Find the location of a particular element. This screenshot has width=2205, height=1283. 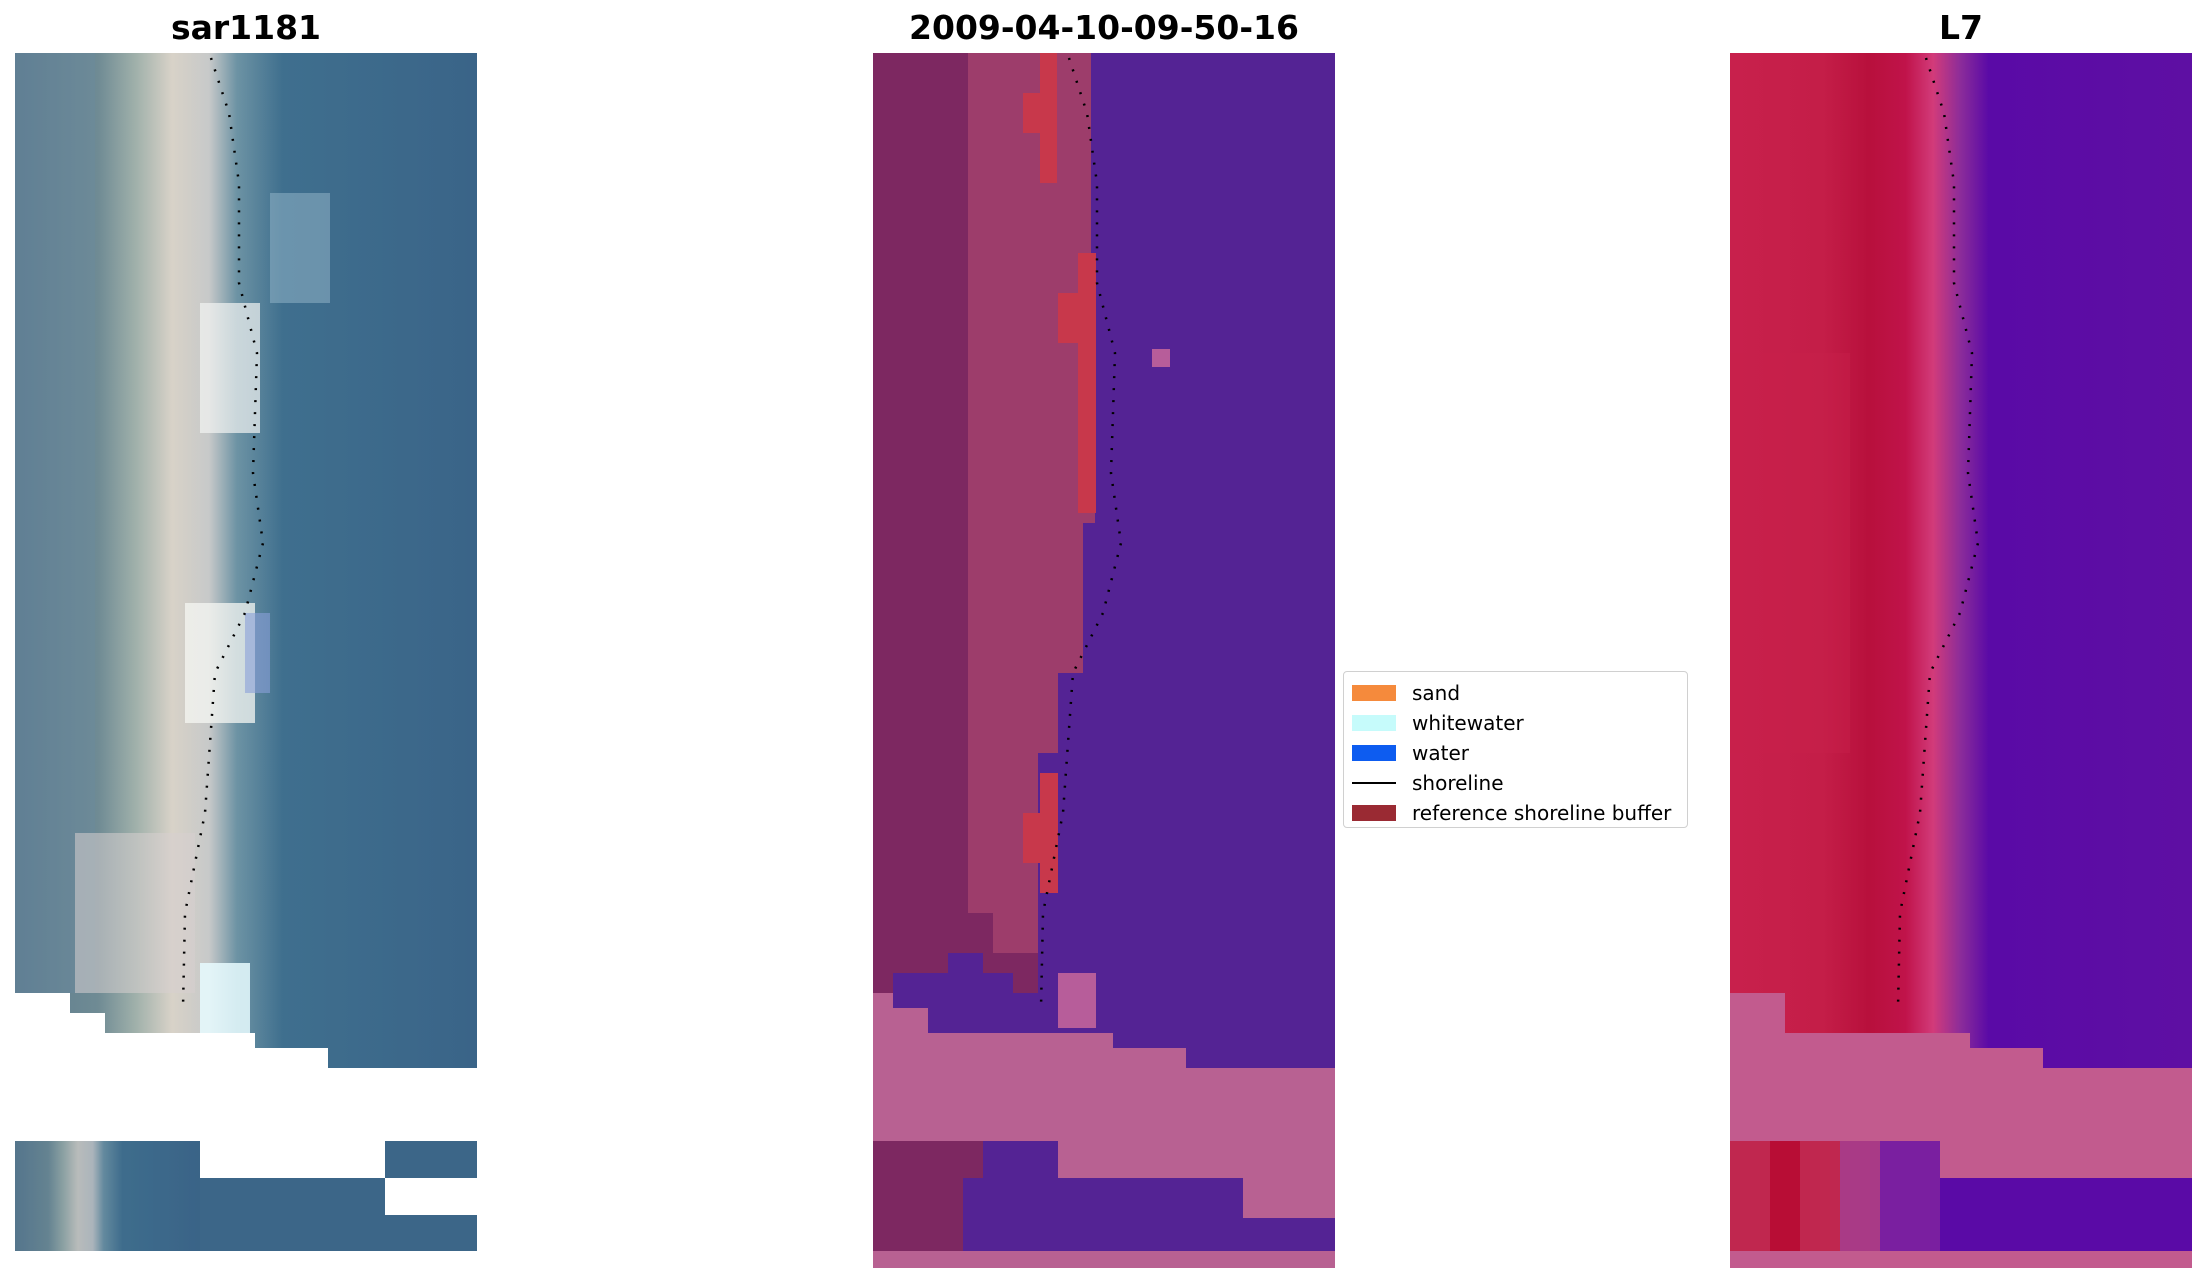

legend-item-shoreline: shoreline is located at coordinates (1515, 783).